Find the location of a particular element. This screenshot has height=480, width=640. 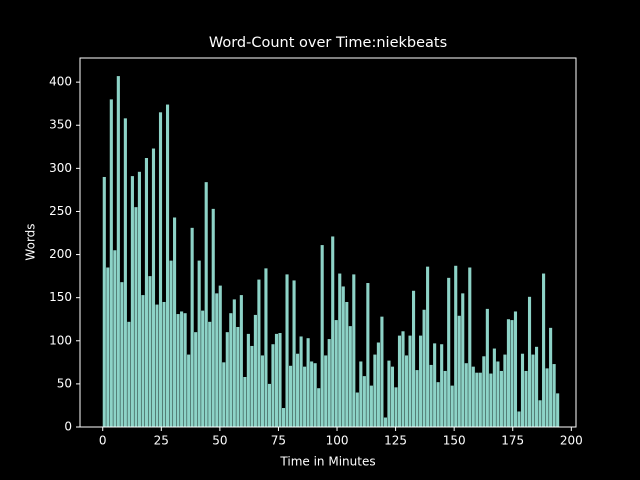

y-tick-label: 50 is located at coordinates (64, 383).